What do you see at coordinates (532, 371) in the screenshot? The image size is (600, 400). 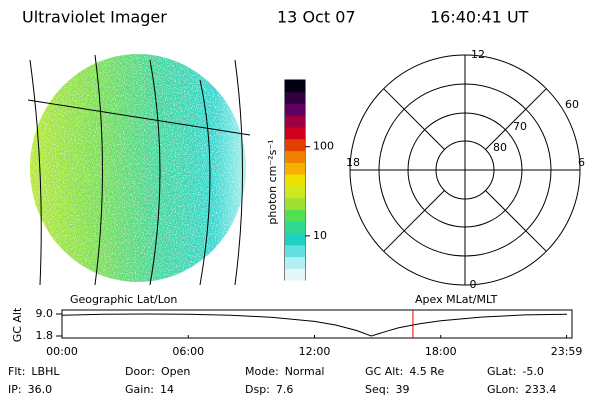 I see `status-value: -5.0` at bounding box center [532, 371].